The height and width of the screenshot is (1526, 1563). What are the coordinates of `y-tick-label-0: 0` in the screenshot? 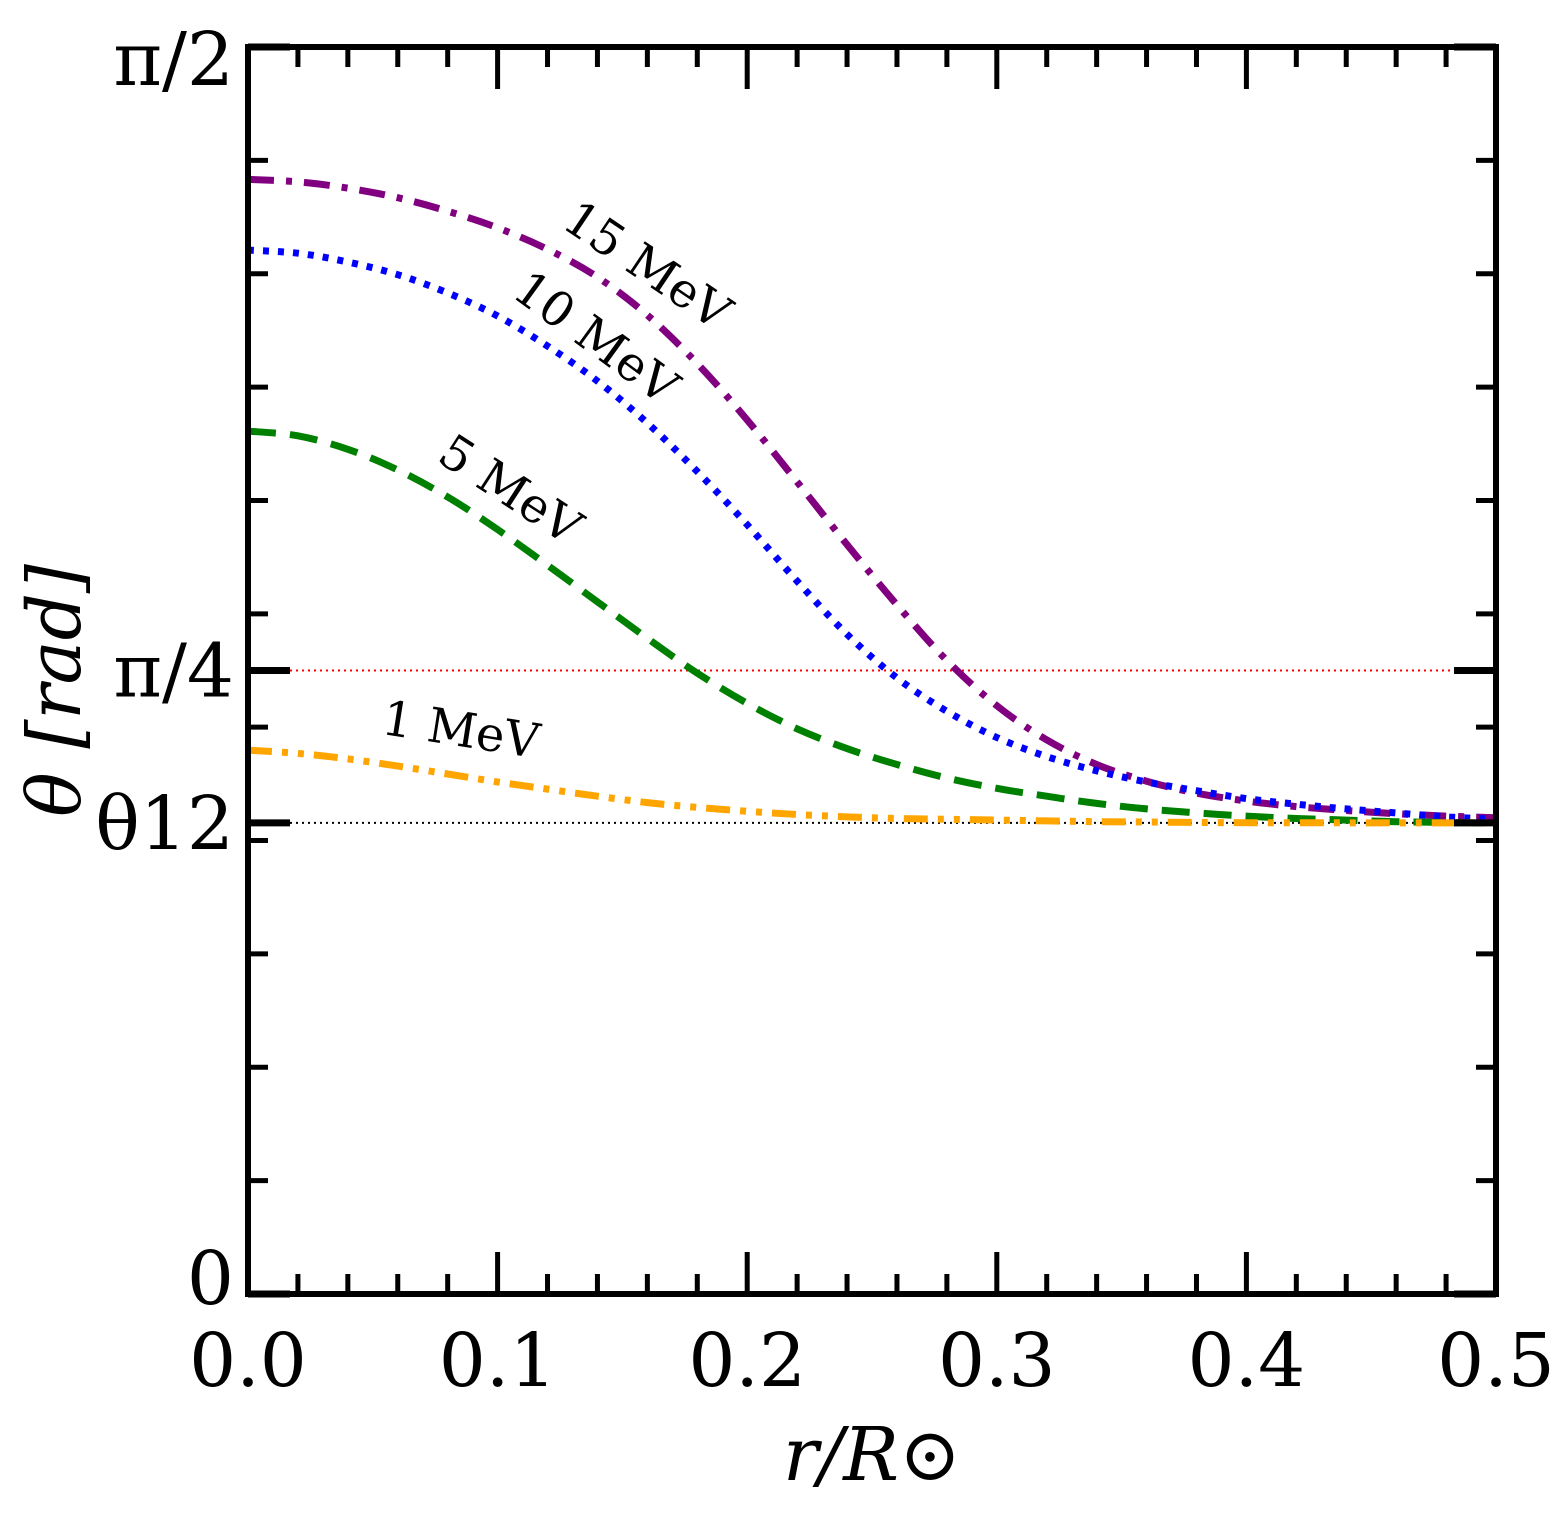 It's located at (210, 1279).